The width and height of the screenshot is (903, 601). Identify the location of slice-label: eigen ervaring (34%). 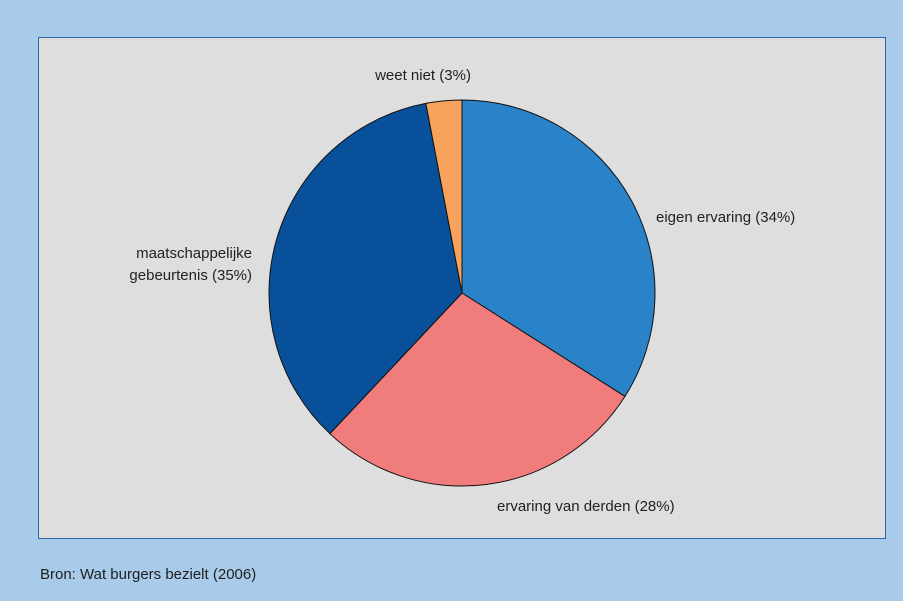
(725, 217).